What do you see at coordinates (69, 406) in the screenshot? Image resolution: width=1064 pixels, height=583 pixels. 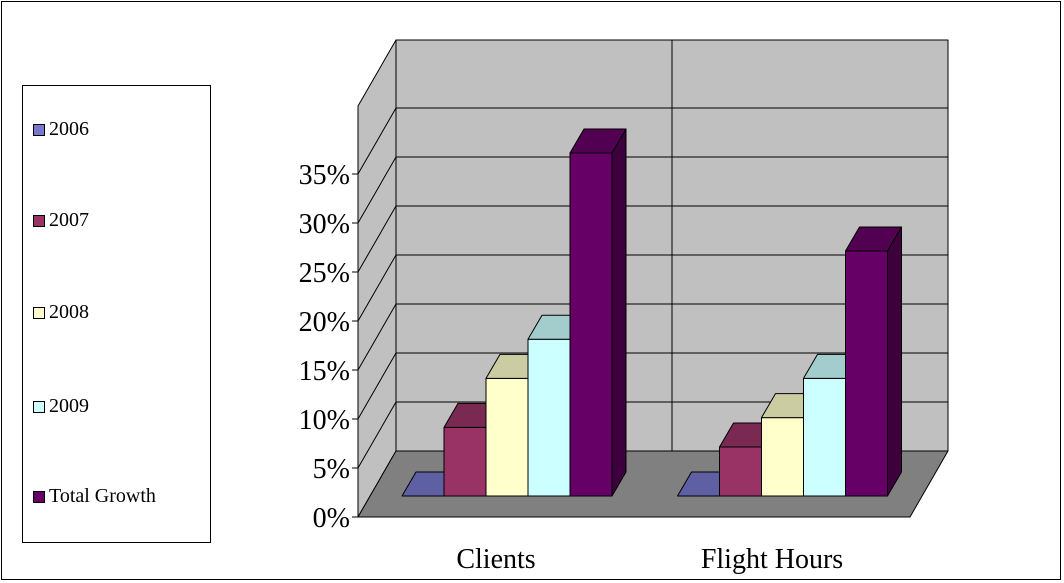 I see `legend-label: 2009` at bounding box center [69, 406].